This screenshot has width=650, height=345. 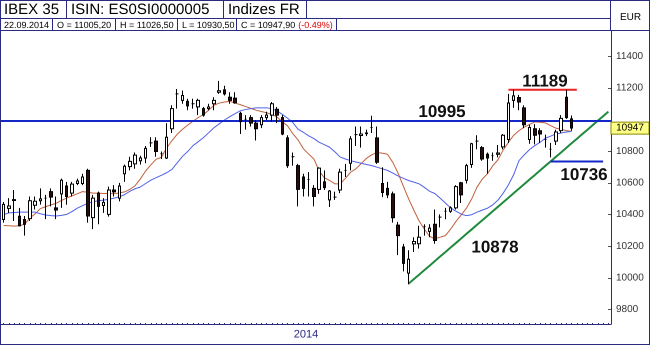 I want to click on y-tick-label: 10000, so click(x=630, y=278).